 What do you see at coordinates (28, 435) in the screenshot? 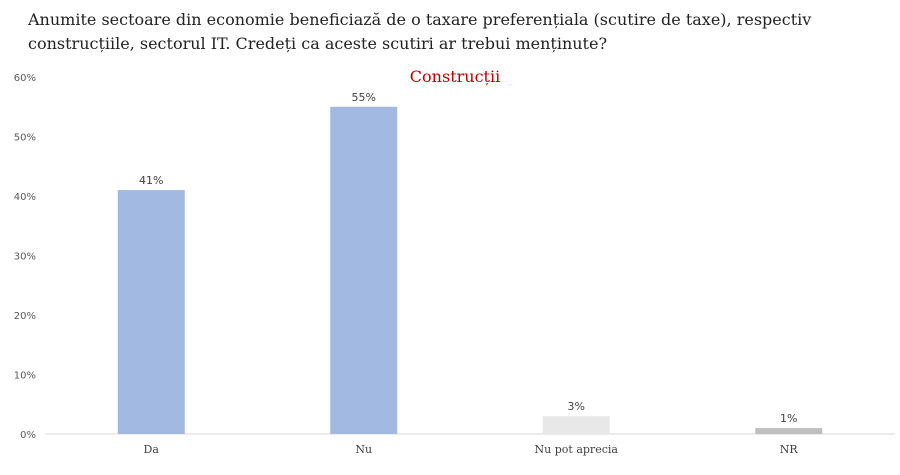
I see `y-tick-label: 0%` at bounding box center [28, 435].